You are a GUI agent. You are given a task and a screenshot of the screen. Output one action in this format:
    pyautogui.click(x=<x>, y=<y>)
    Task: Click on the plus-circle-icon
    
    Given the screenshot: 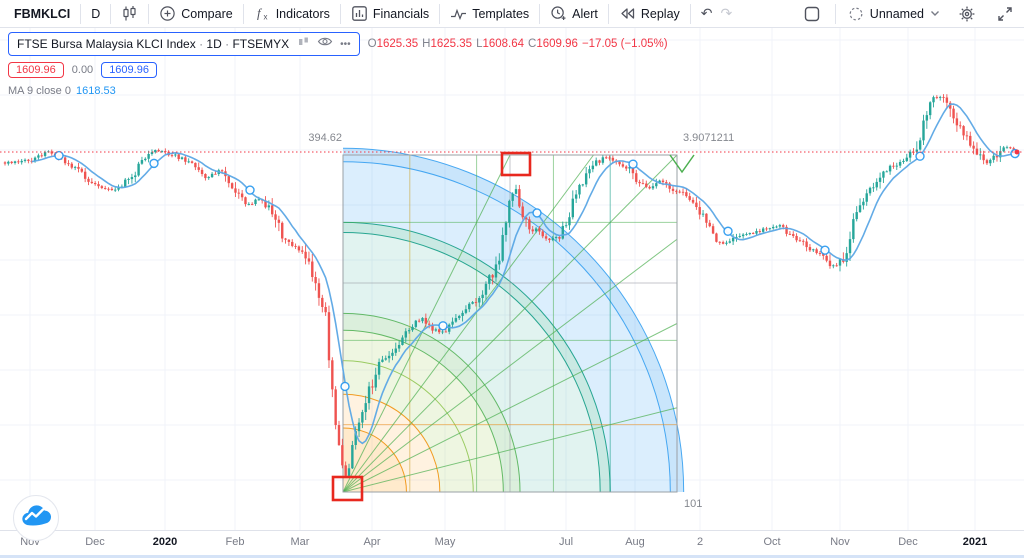 What is the action you would take?
    pyautogui.click(x=167, y=13)
    